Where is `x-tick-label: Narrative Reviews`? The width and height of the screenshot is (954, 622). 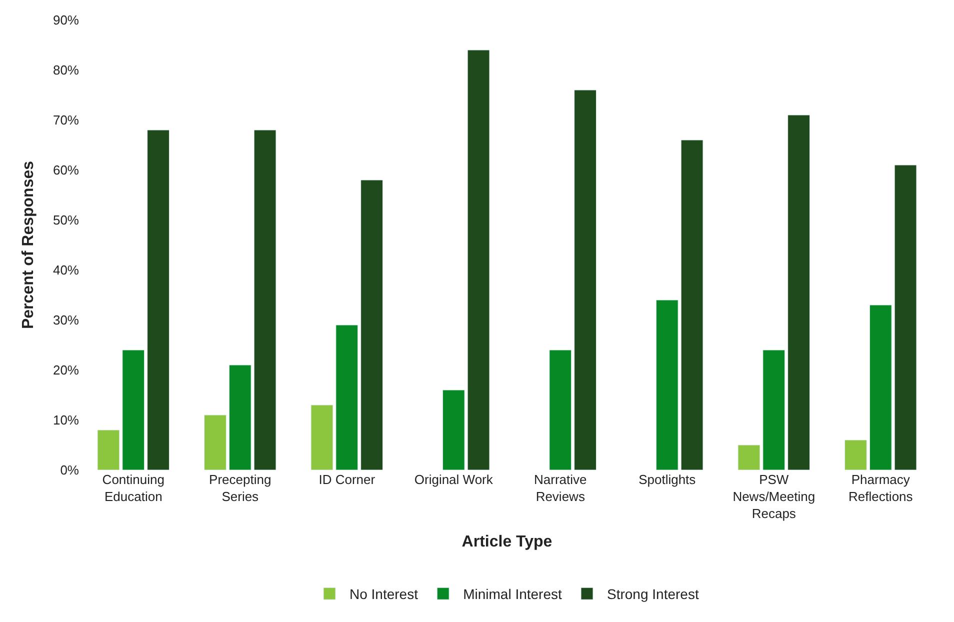 x-tick-label: Narrative Reviews is located at coordinates (560, 488).